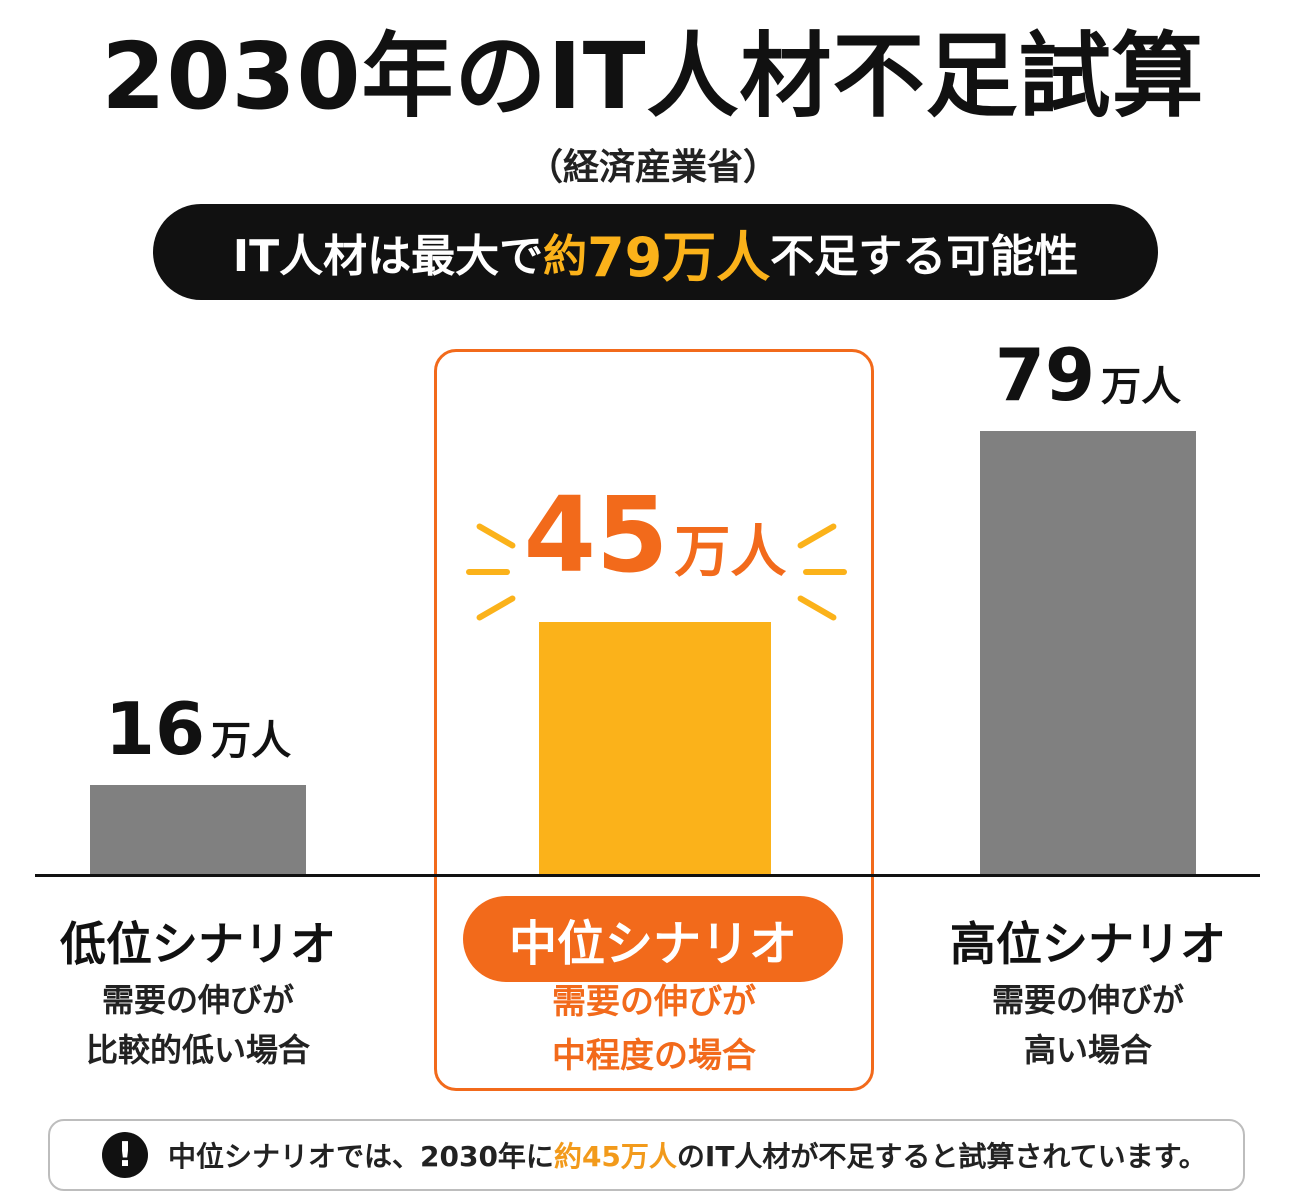 The image size is (1306, 1204). I want to click on bar-mid-scenario, so click(655, 748).